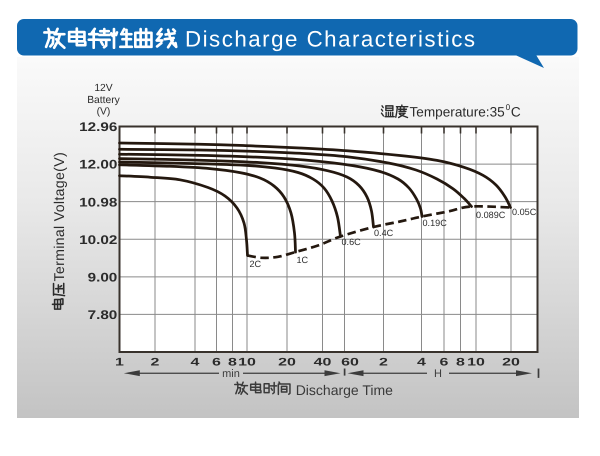  Describe the element at coordinates (104, 112) in the screenshot. I see `svg-text: (V)` at that location.